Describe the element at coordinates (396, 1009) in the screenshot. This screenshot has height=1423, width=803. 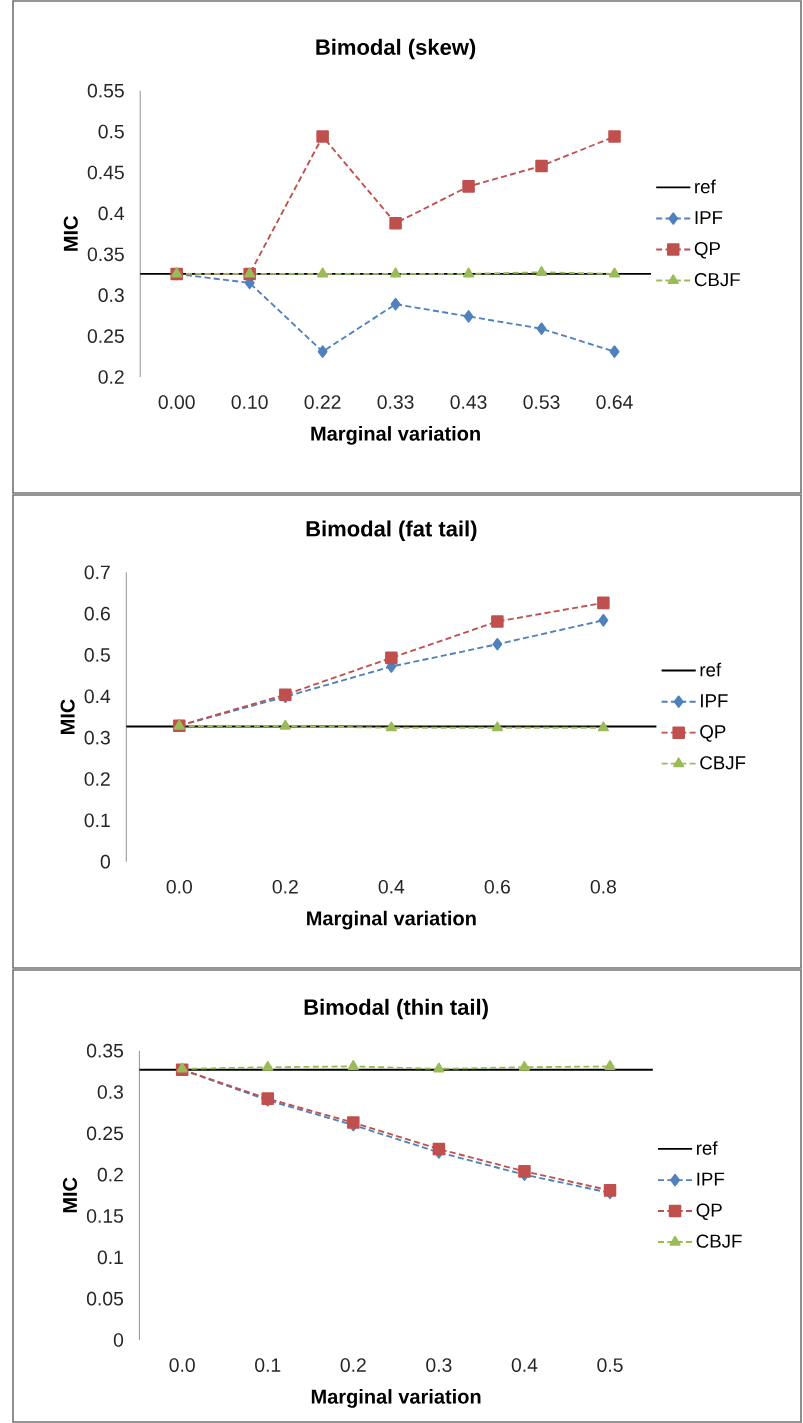
I see `chart-title: Bimodal (thin tail)` at that location.